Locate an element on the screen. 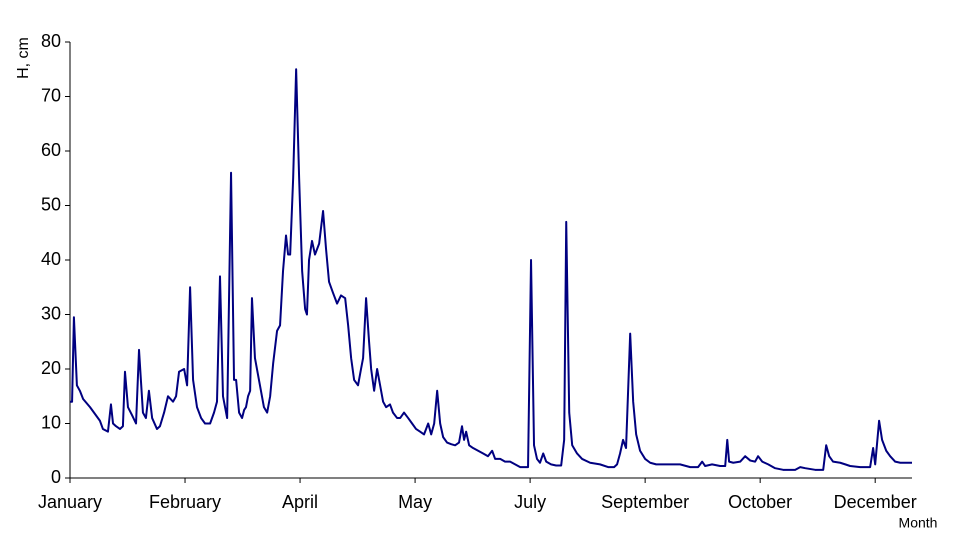 This screenshot has height=551, width=974. y-tick-label: 50 is located at coordinates (51, 204).